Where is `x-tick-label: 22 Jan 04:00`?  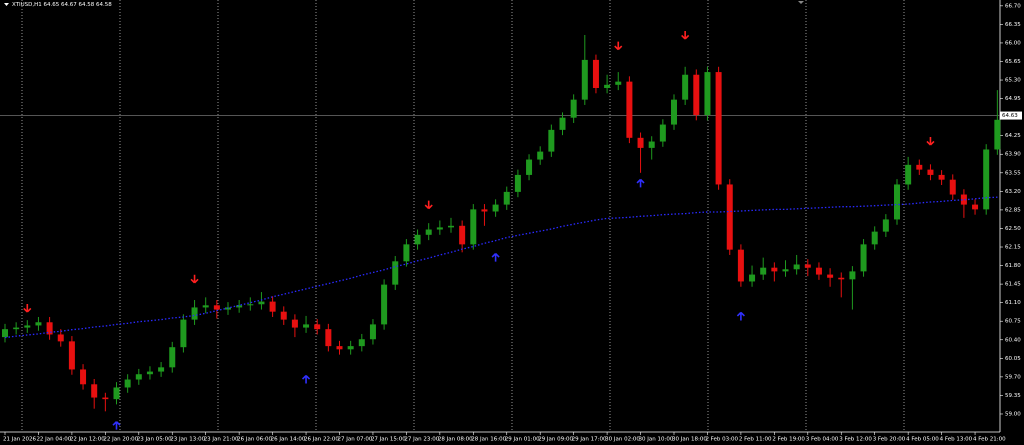 x-tick-label: 22 Jan 04:00 is located at coordinates (53, 440).